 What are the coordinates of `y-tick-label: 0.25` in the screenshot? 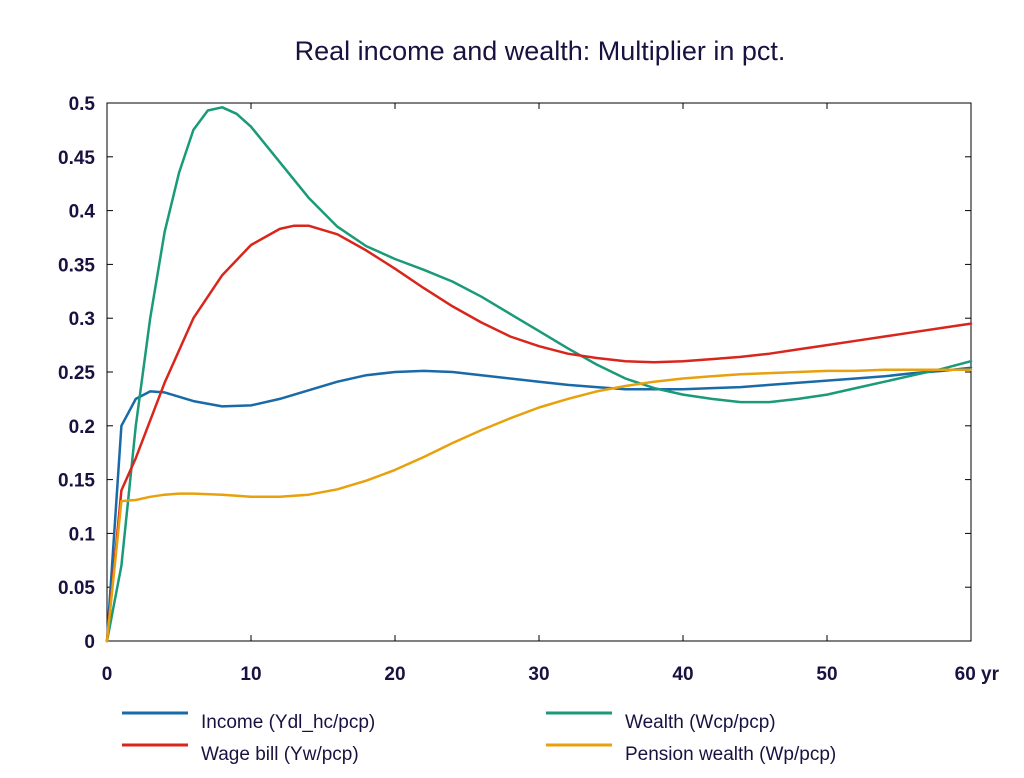 It's located at (76, 373).